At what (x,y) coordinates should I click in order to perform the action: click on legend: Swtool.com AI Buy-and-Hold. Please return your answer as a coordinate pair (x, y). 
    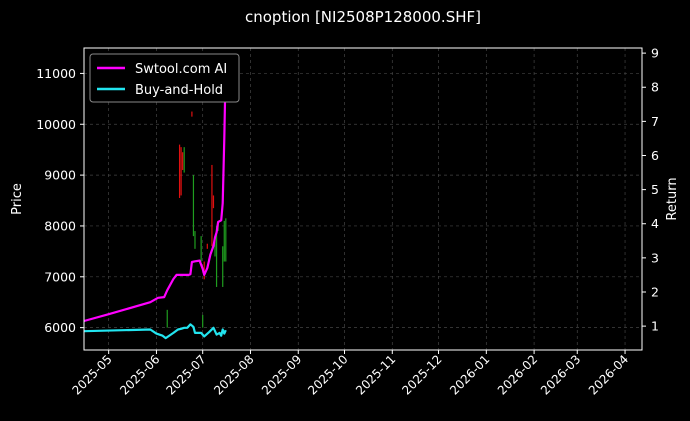
    Looking at the image, I should click on (164, 78).